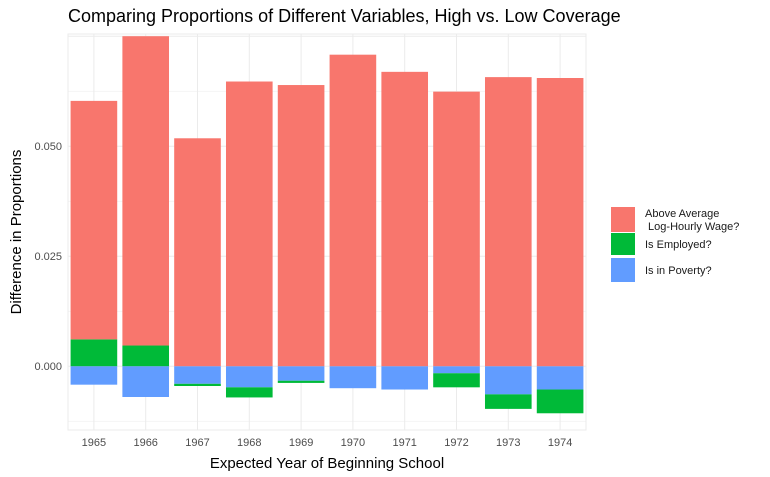 This screenshot has width=770, height=477. I want to click on x-tick-label: 1969, so click(301, 443).